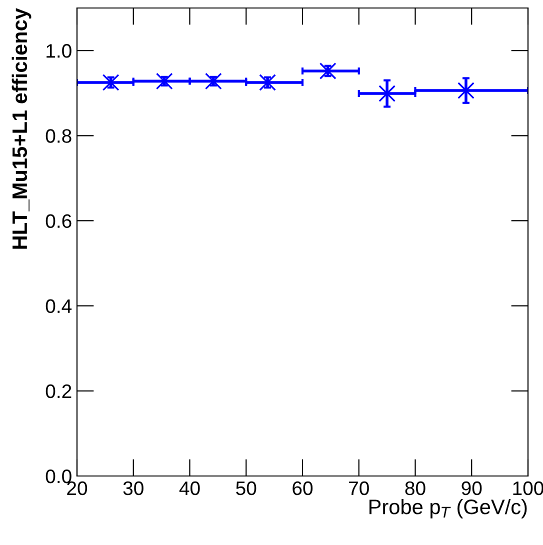 This screenshot has height=545, width=543. I want to click on y-tick-label: 0.4, so click(59, 306).